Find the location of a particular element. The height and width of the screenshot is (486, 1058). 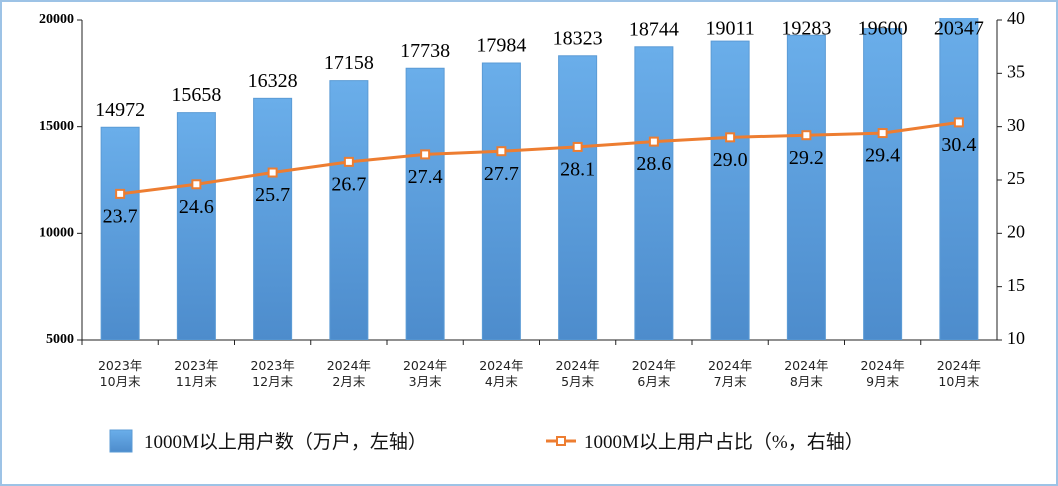

bar-label: 19600 is located at coordinates (883, 29).